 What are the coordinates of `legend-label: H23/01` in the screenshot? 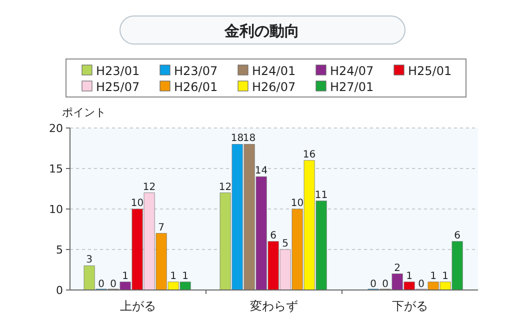 It's located at (118, 71).